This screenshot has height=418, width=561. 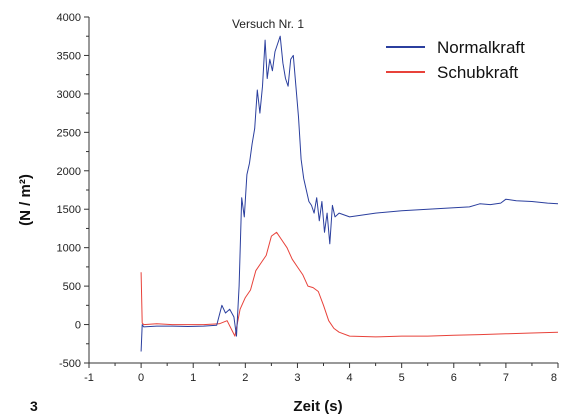 I want to click on y-tick-label: 1000, so click(x=69, y=249).